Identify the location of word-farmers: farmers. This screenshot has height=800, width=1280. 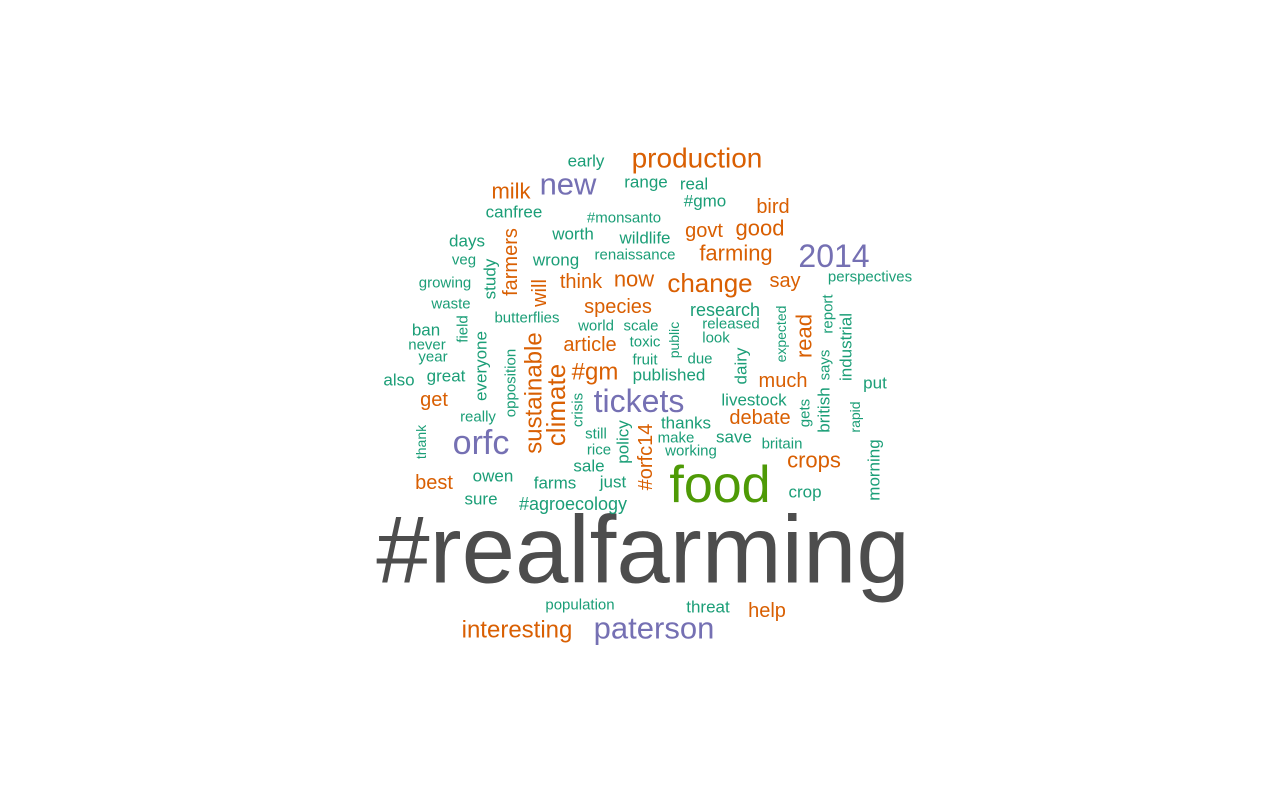
(511, 262).